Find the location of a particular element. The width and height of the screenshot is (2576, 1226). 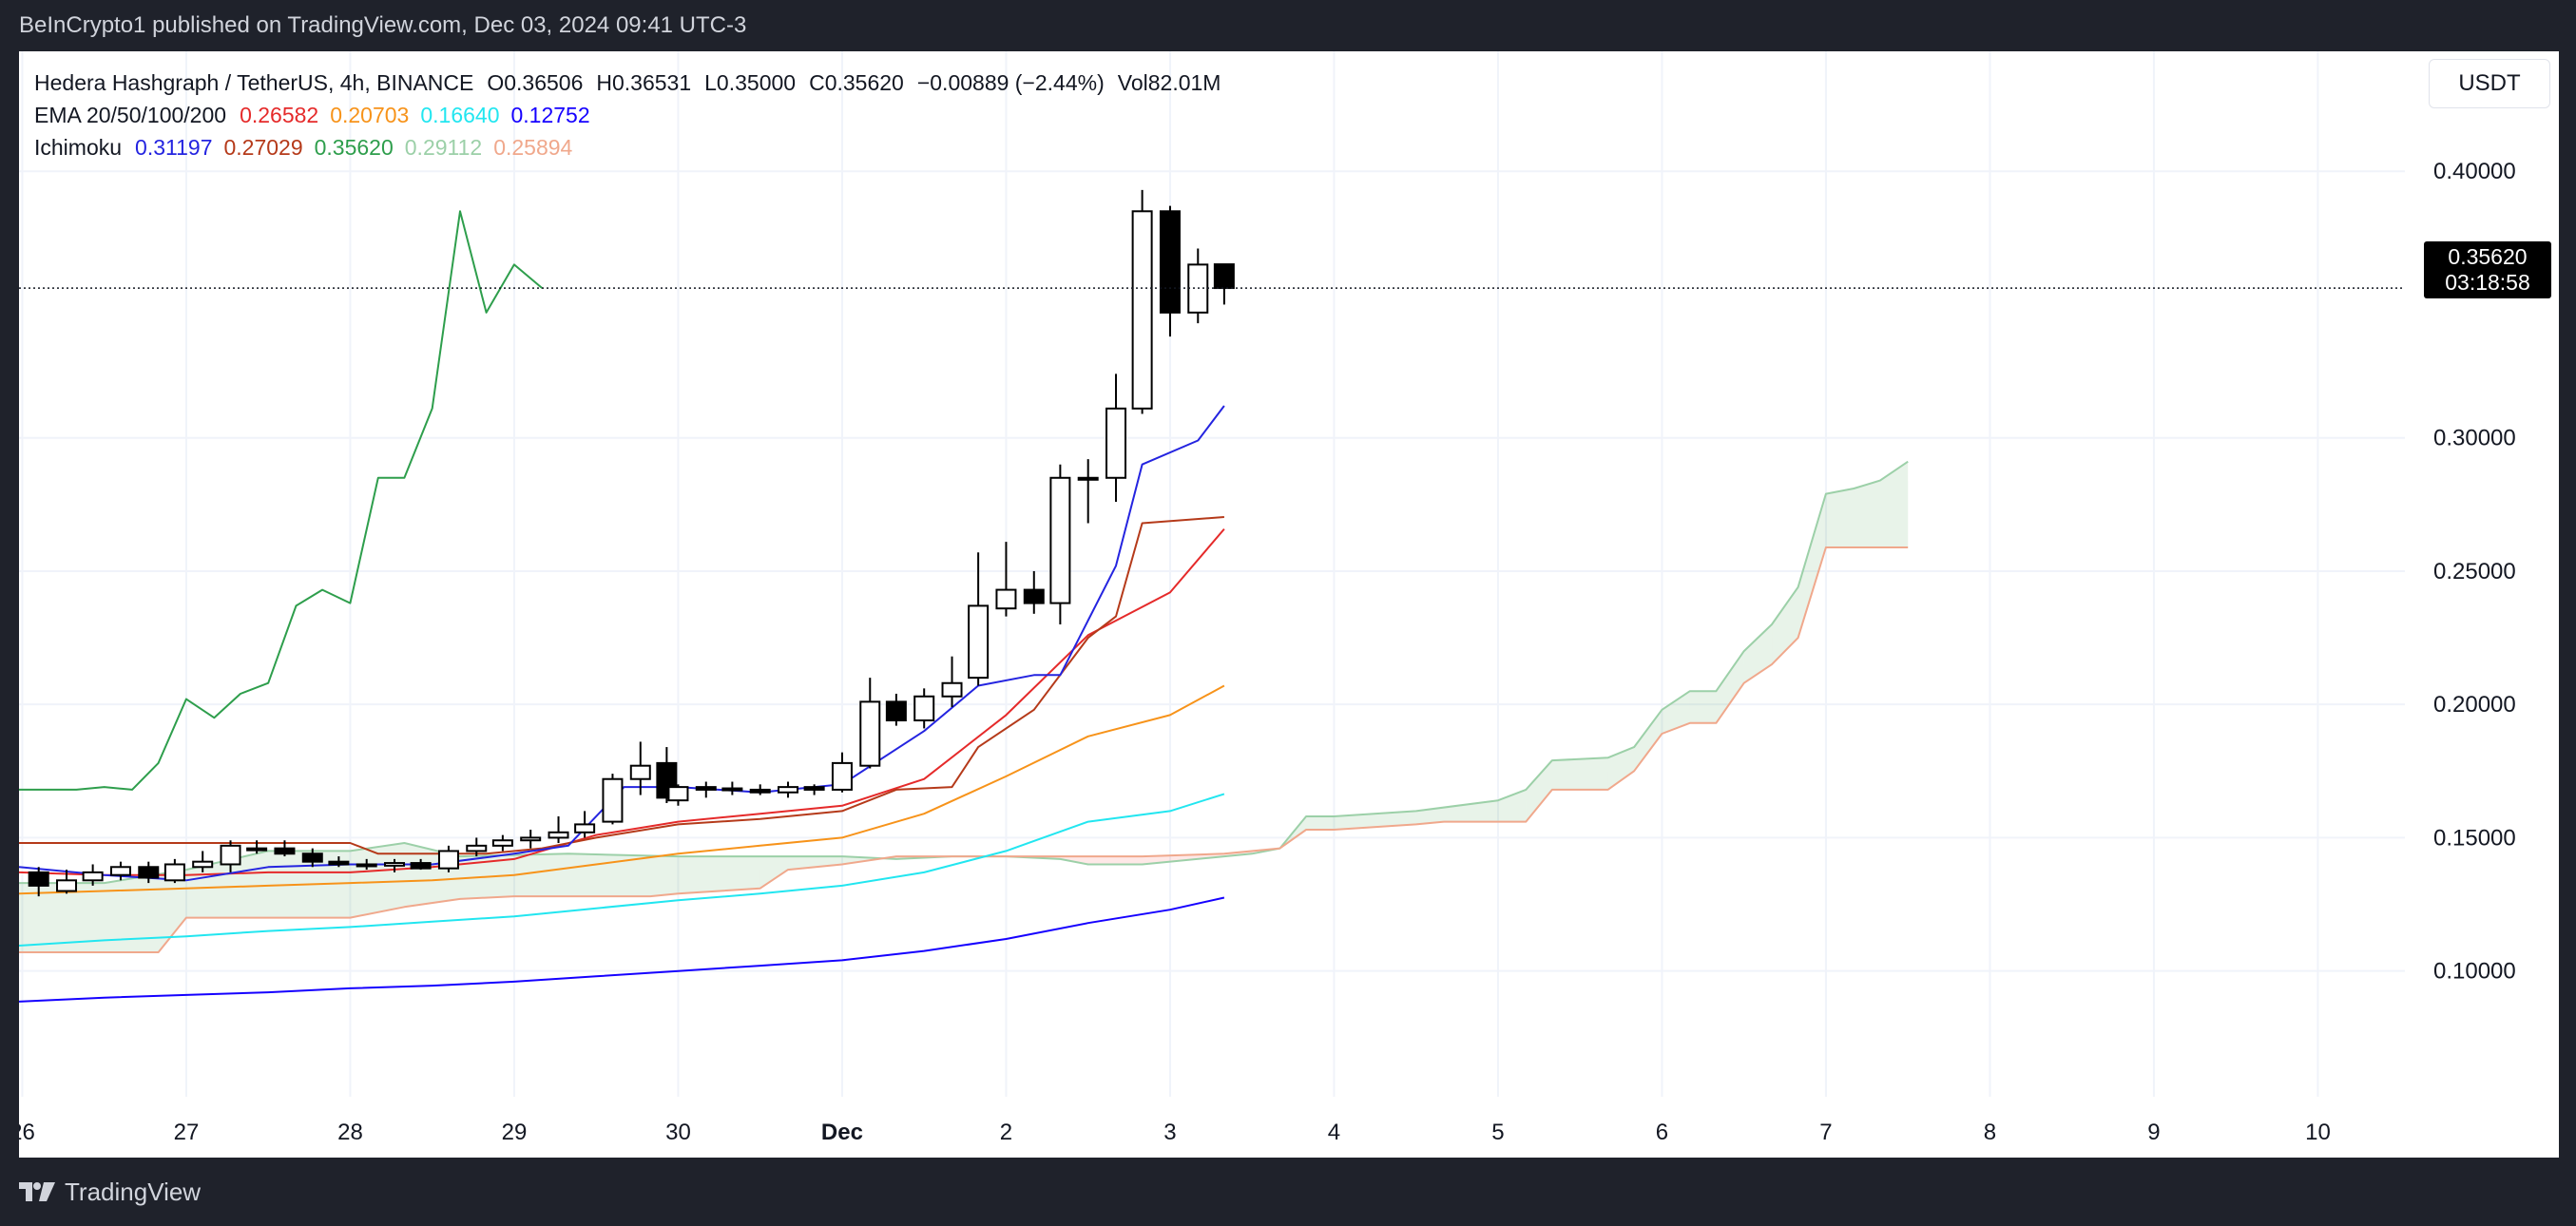

x-tick-label: 10 is located at coordinates (2318, 1133).